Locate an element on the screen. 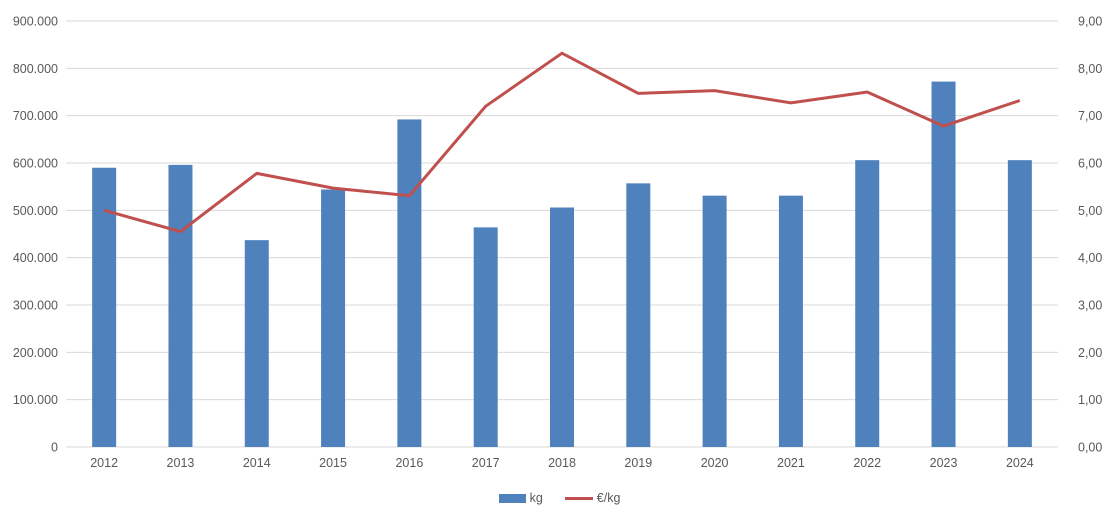 The image size is (1119, 522). bar-2020 is located at coordinates (714, 321).